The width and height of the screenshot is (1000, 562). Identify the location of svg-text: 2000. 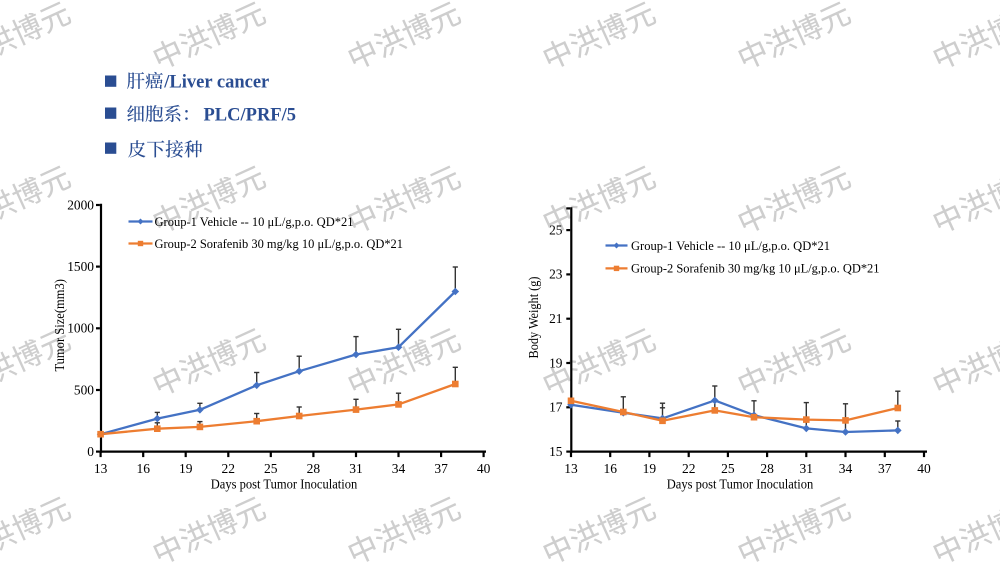
(80, 204).